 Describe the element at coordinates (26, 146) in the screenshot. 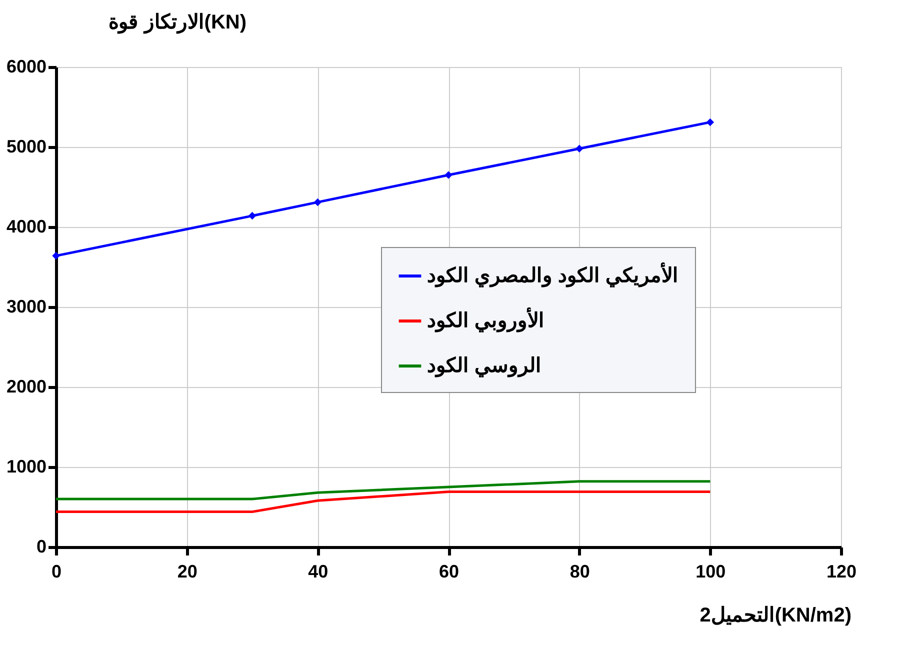

I see `y-tick-label: 5000` at that location.